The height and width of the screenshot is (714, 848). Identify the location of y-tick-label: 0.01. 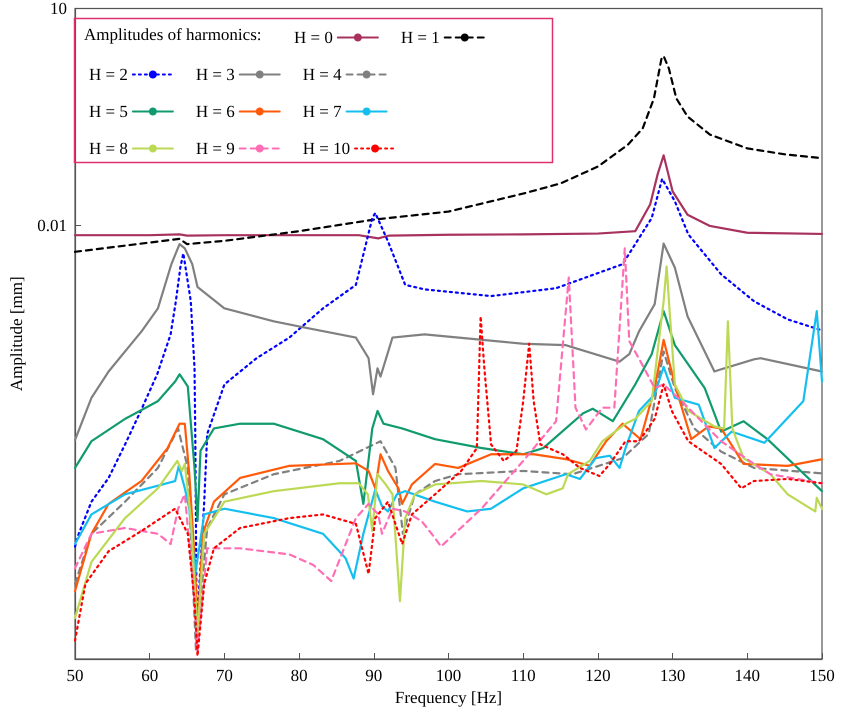
(52, 225).